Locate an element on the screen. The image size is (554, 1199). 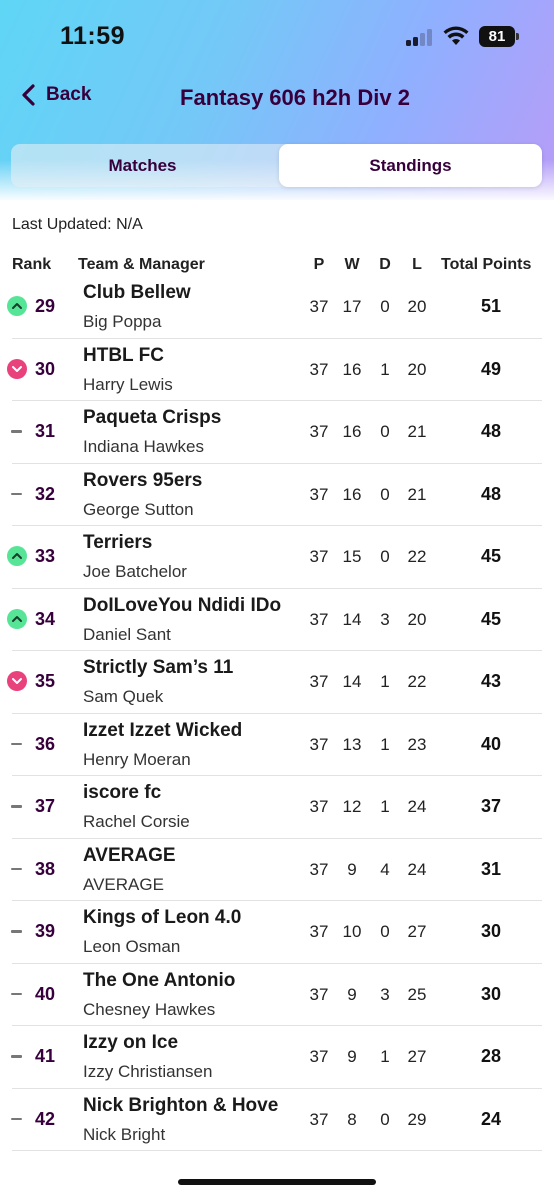
table-row: 30 HTBL FC Harry Lewis 37 16 1 20 49 is located at coordinates (277, 370).